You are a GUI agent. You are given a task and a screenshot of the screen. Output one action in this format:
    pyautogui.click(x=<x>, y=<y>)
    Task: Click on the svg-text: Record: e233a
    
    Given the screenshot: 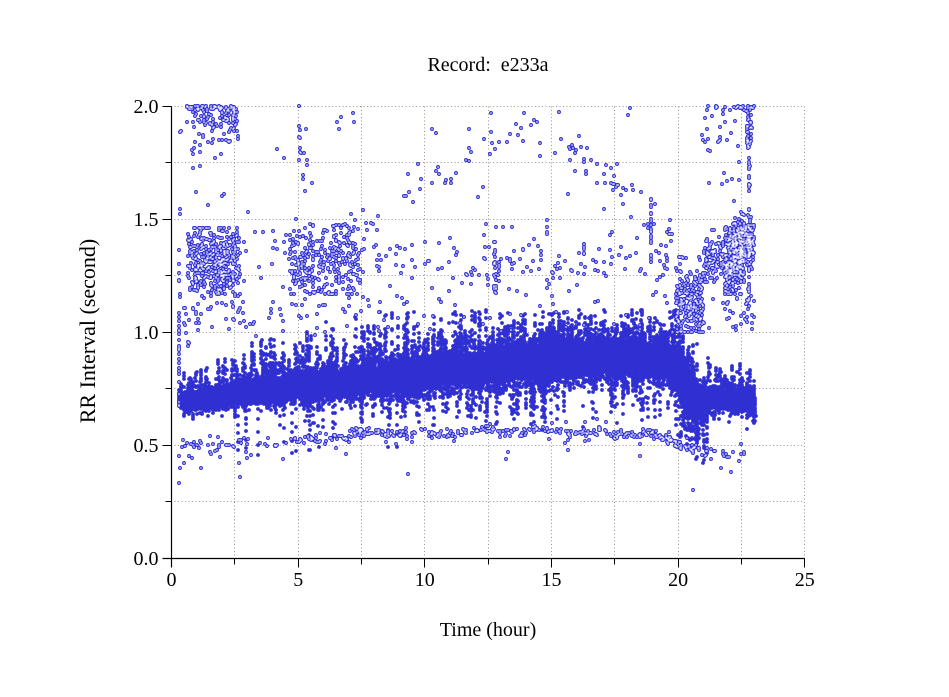 What is the action you would take?
    pyautogui.click(x=487, y=65)
    